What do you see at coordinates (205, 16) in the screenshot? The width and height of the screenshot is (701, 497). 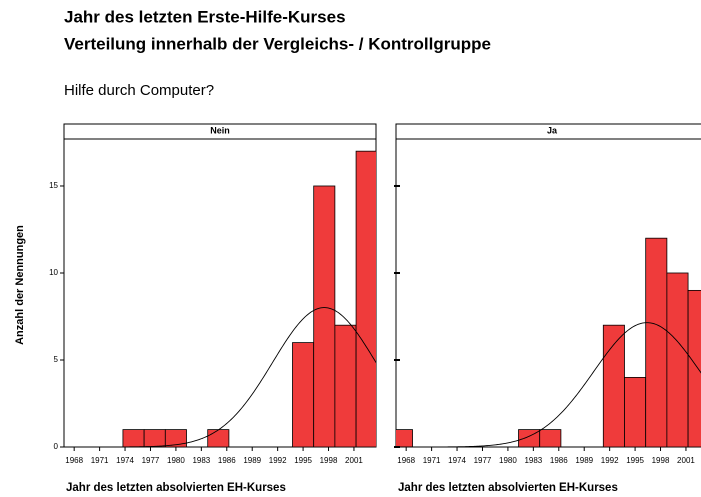 I see `title-line: Jahr des letzten Erste-Hilfe-Kurses` at bounding box center [205, 16].